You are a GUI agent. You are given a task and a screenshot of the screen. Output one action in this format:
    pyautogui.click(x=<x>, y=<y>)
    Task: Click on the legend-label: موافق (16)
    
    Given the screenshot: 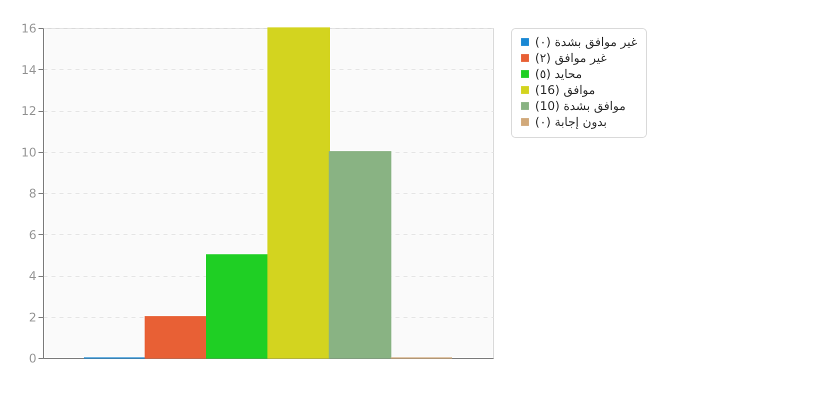 What is the action you would take?
    pyautogui.click(x=565, y=90)
    